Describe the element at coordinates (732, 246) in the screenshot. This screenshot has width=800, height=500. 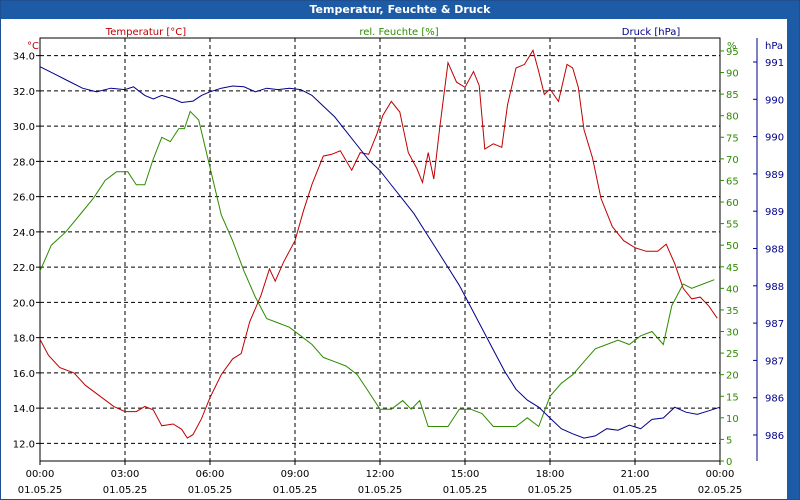
I see `humidity-tick-label: 50` at that location.